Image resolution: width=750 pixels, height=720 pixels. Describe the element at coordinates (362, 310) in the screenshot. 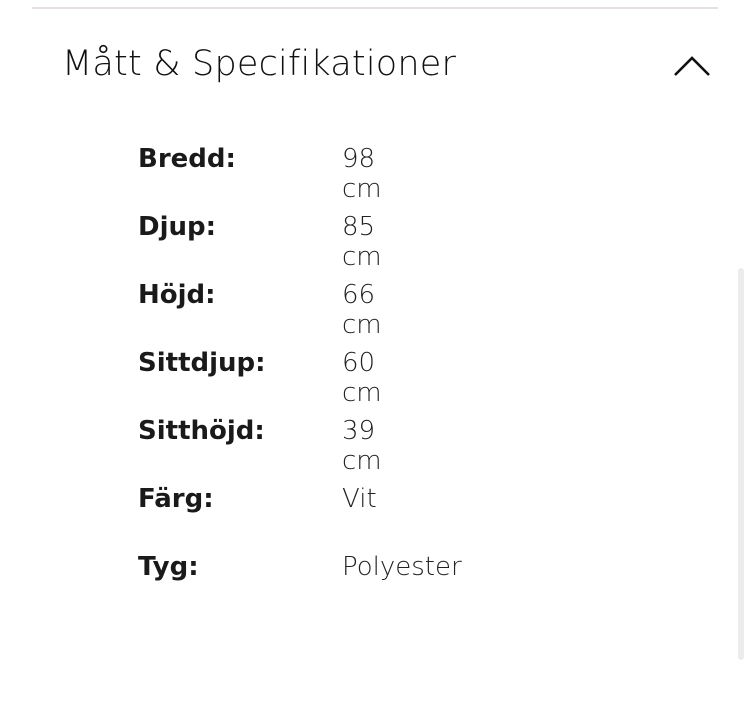

I see `spec-value: 66 cm` at that location.